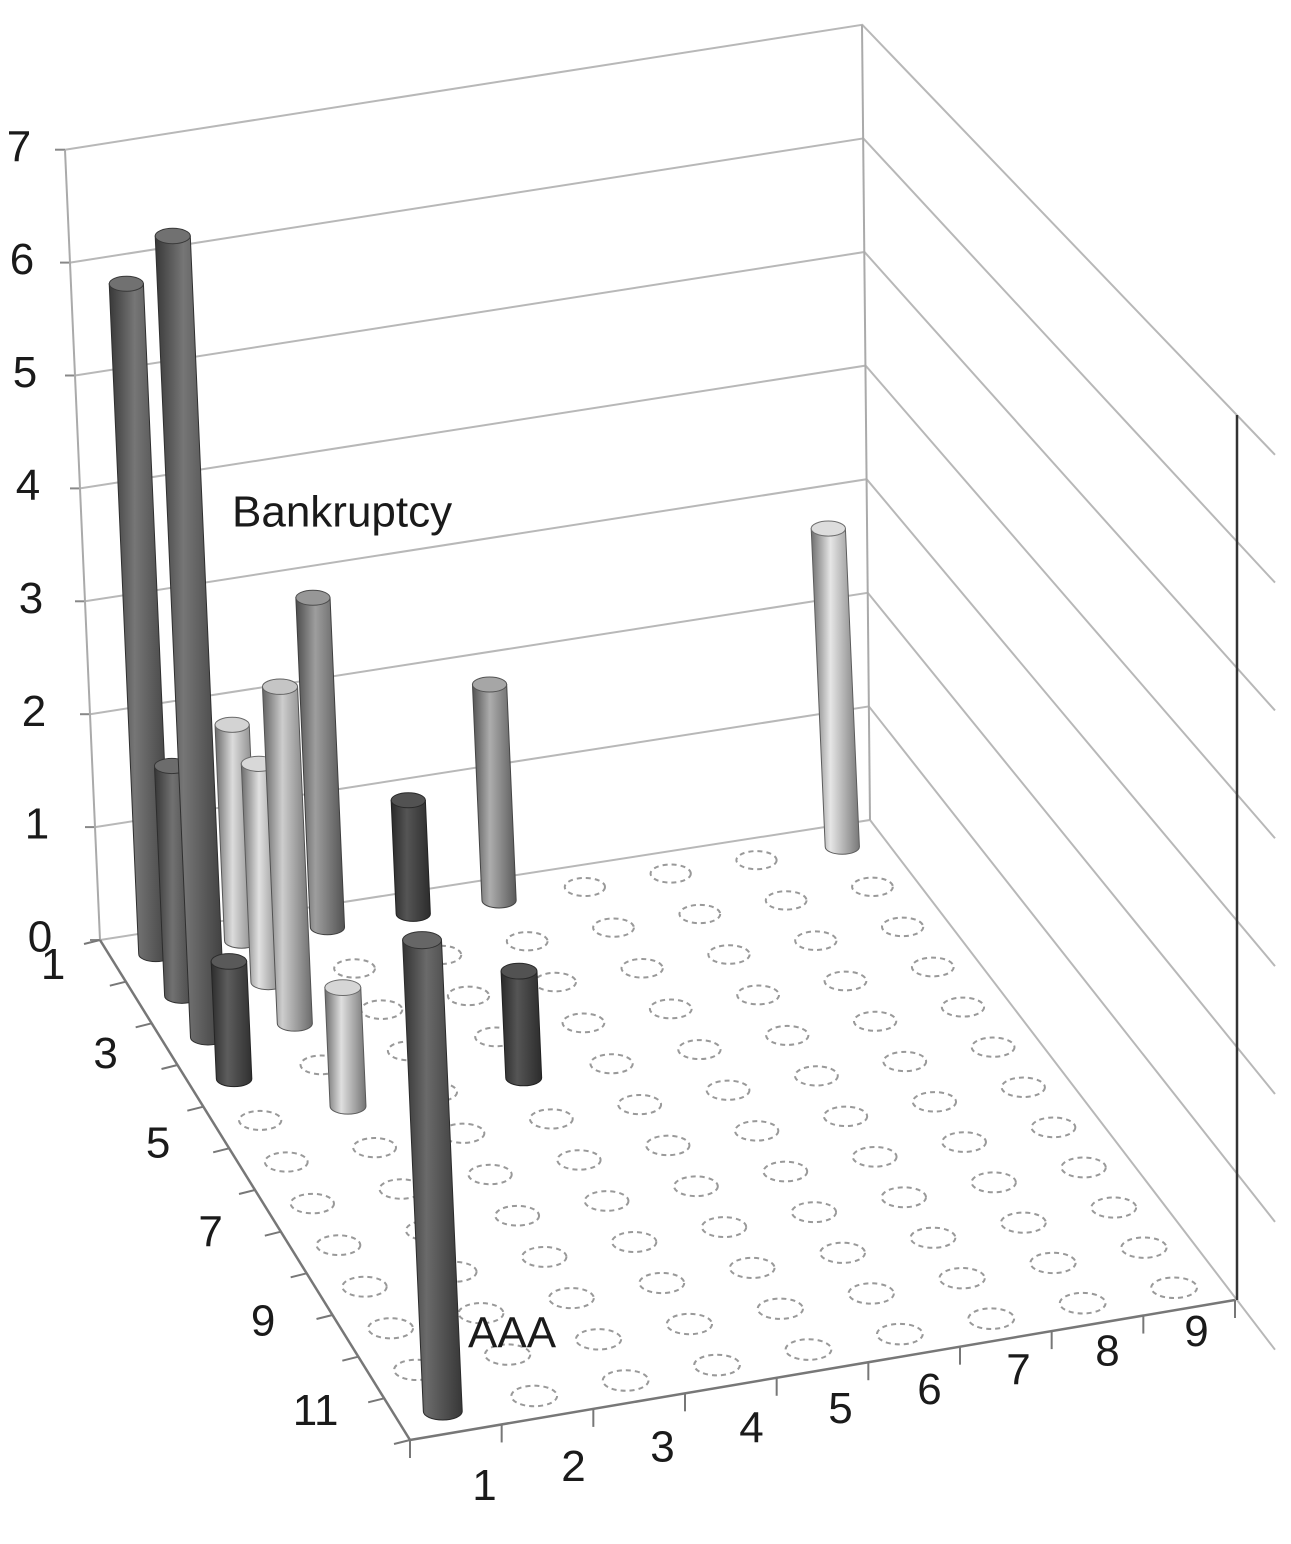  Describe the element at coordinates (40, 937) in the screenshot. I see `z-tick-label: 0` at that location.